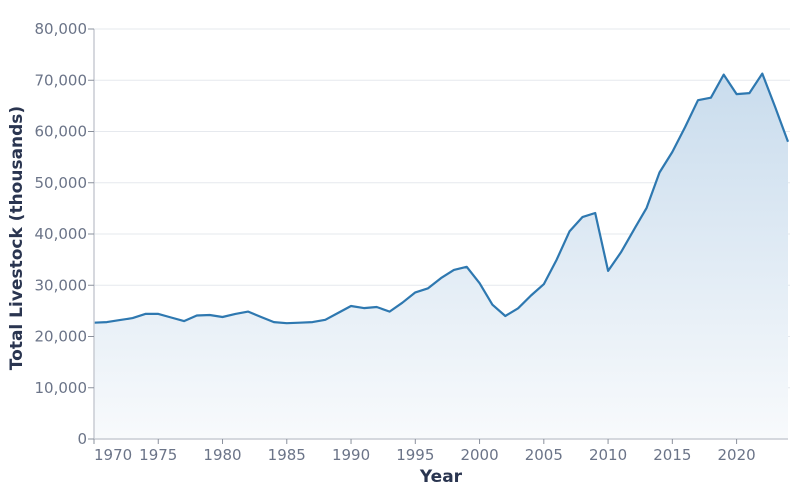  Describe the element at coordinates (113, 455) in the screenshot. I see `x-tick-label: 1970` at that location.